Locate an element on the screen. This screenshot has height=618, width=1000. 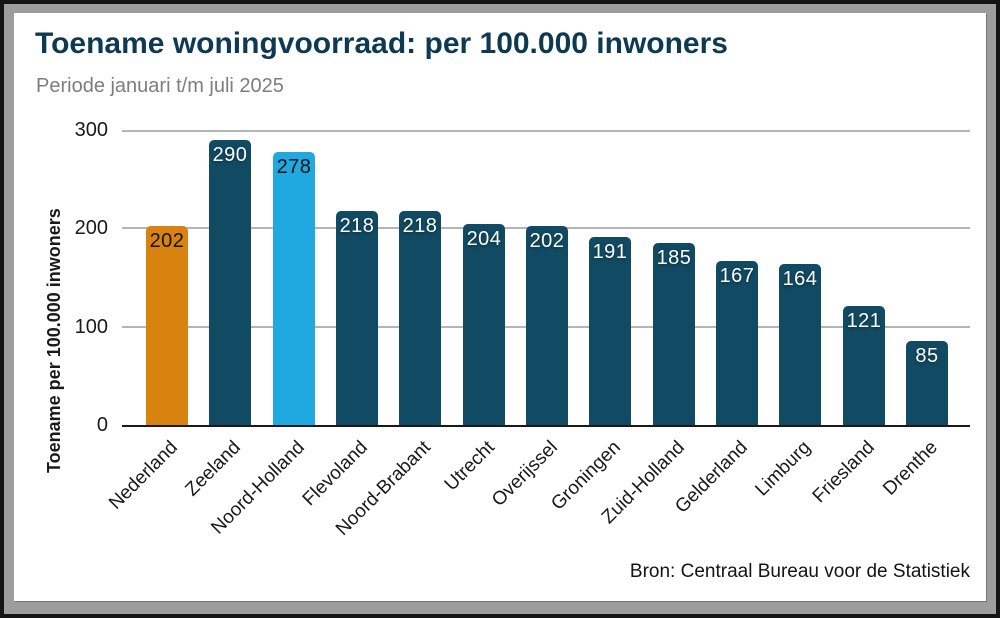
bar-value-label-groningen: 191 is located at coordinates (610, 252).